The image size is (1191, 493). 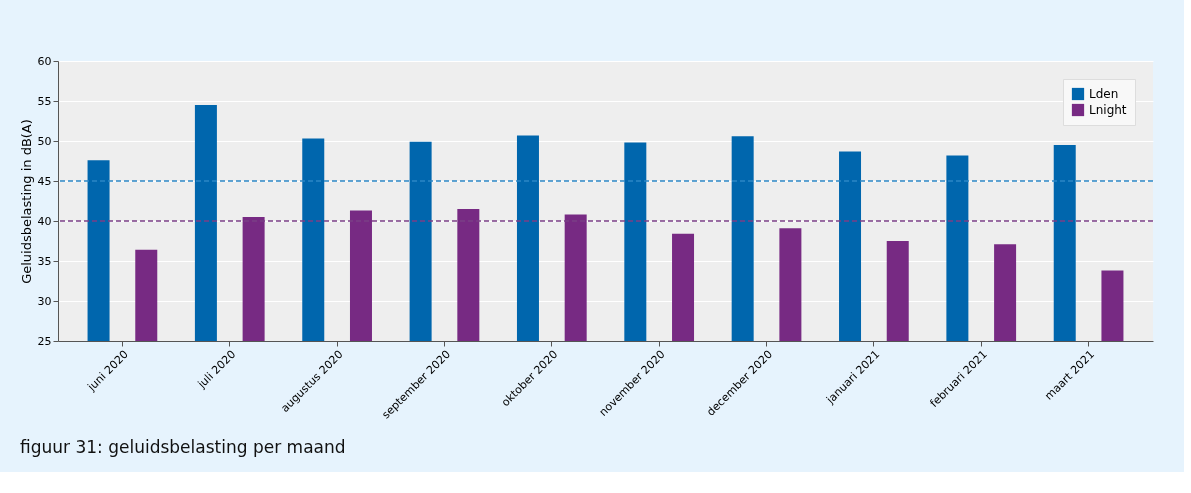 I want to click on y-tick-label: 45, so click(x=44, y=181).